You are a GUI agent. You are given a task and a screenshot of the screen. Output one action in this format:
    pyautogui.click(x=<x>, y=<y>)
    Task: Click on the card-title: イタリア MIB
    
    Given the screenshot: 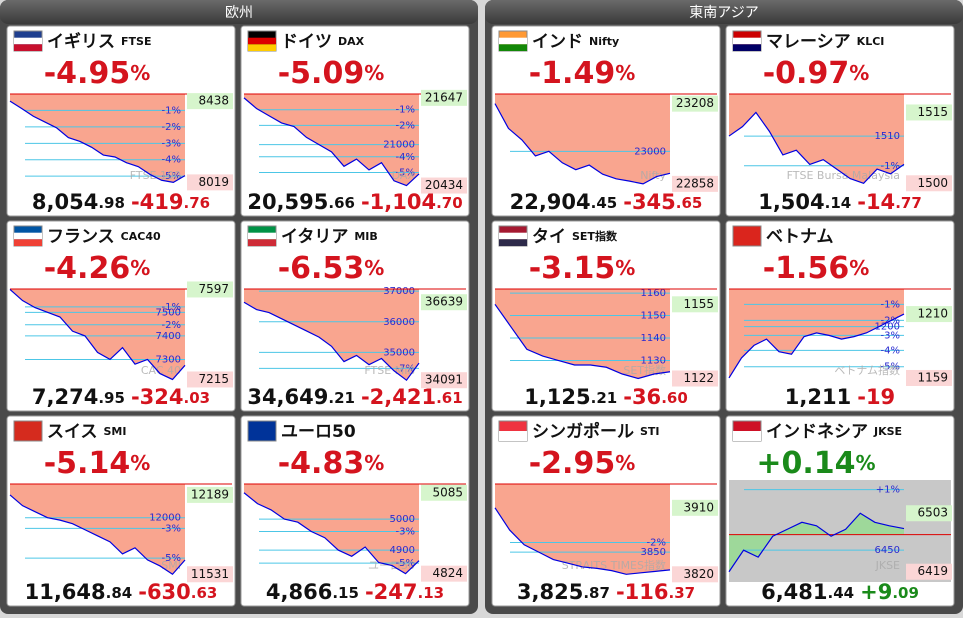 What is the action you would take?
    pyautogui.click(x=329, y=237)
    